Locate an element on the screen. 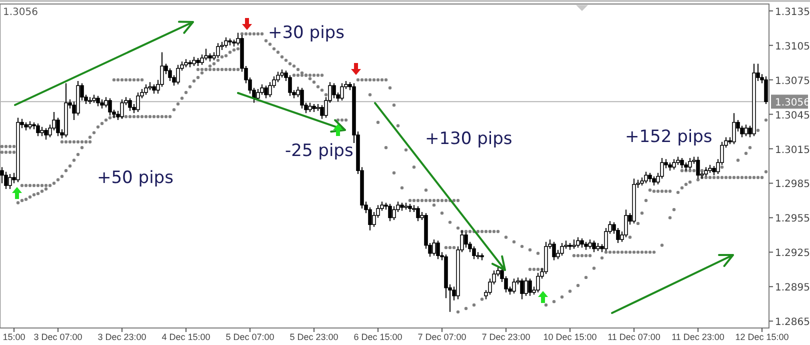 The width and height of the screenshot is (810, 345). annotation: +30 pips is located at coordinates (306, 33).